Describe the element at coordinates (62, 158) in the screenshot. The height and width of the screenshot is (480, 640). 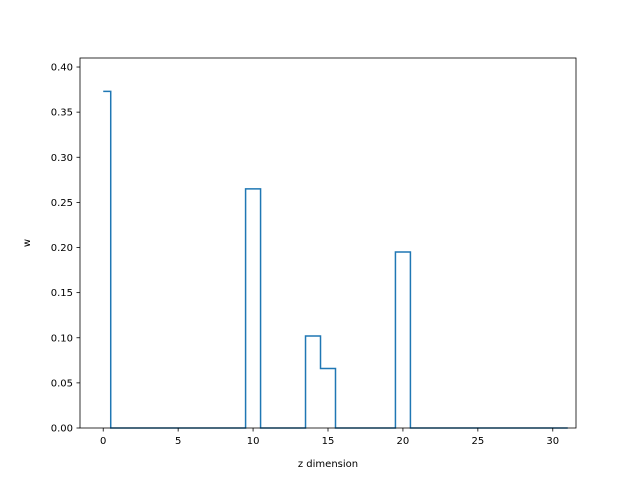
I see `y-tick-label: 0.30` at that location.